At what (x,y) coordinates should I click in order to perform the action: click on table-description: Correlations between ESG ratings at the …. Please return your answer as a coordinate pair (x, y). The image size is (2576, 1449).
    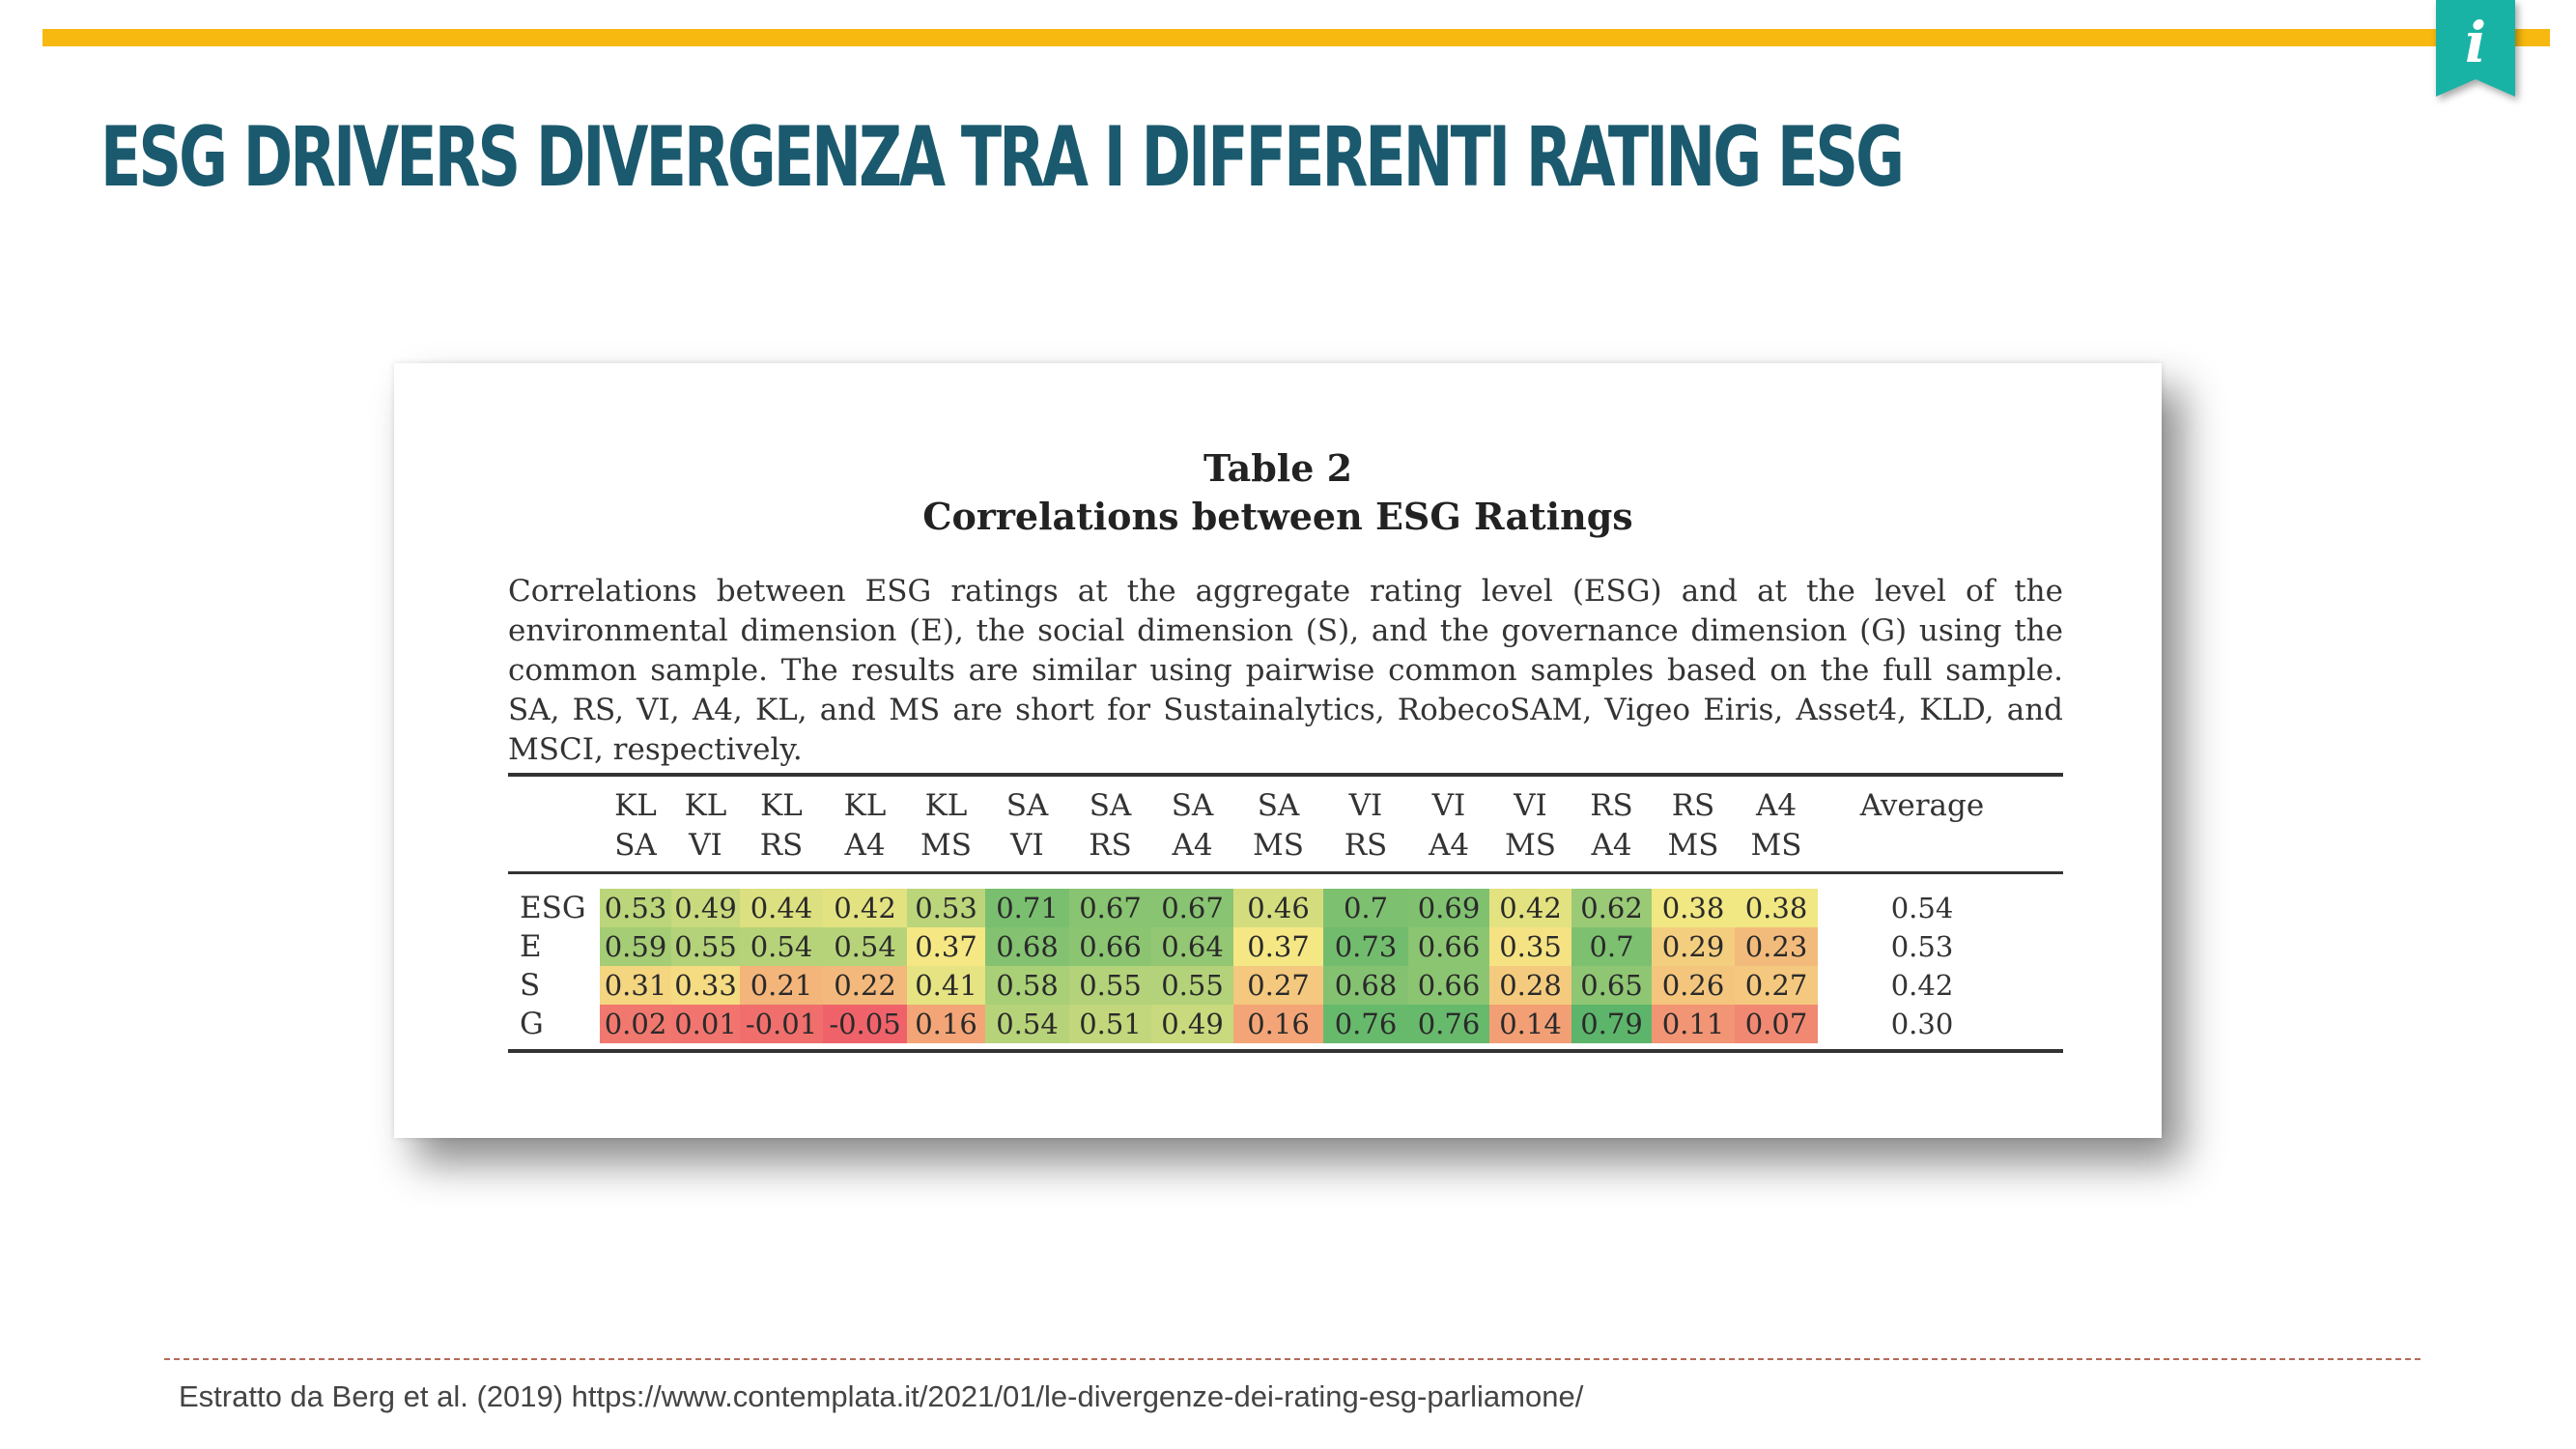
    Looking at the image, I should click on (1285, 670).